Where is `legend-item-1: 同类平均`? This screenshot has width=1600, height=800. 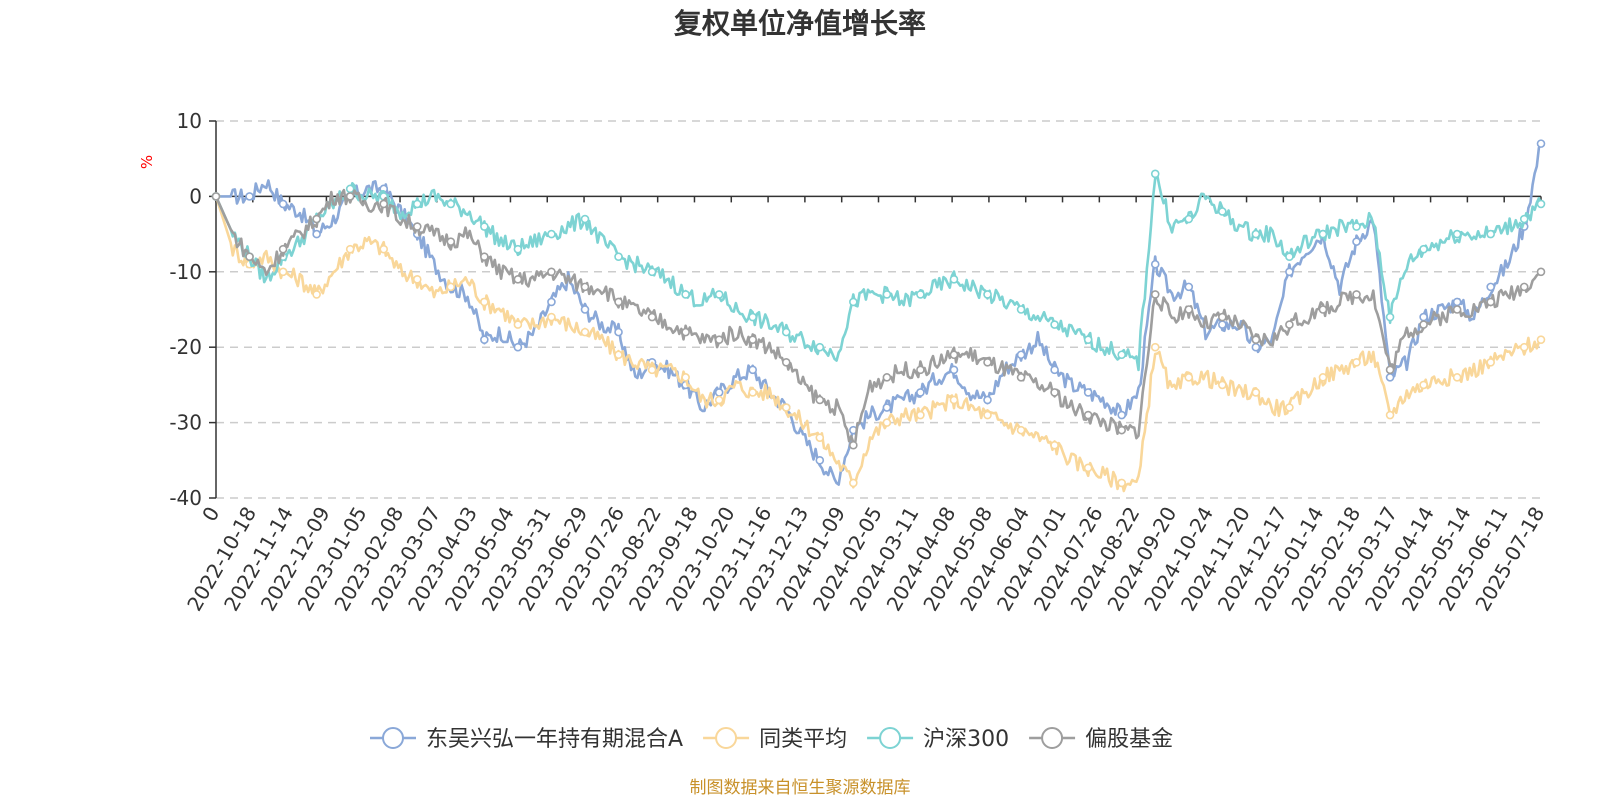 legend-item-1: 同类平均 is located at coordinates (775, 739).